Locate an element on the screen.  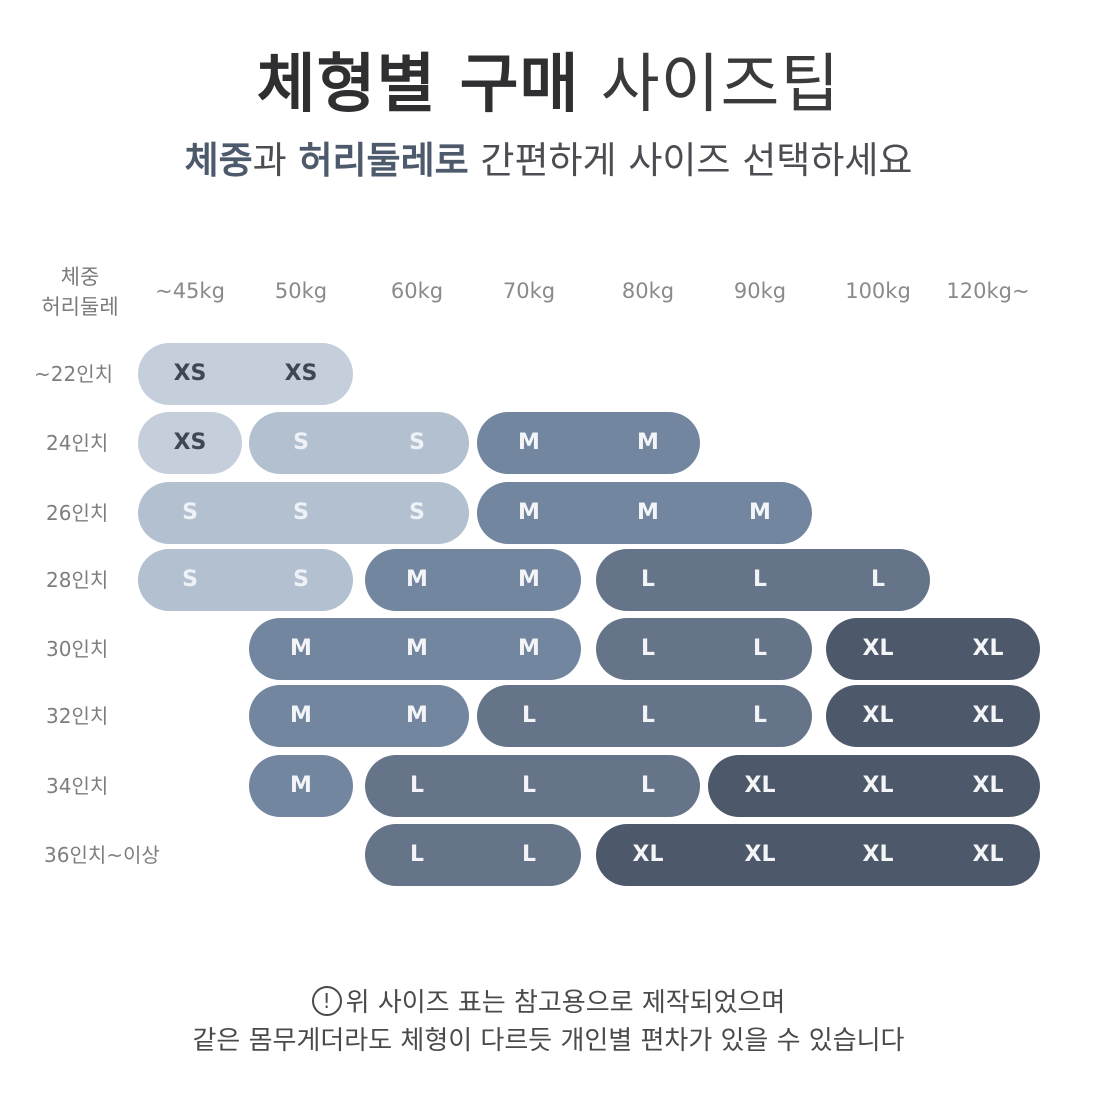
row-header: 30인치 is located at coordinates (77, 649).